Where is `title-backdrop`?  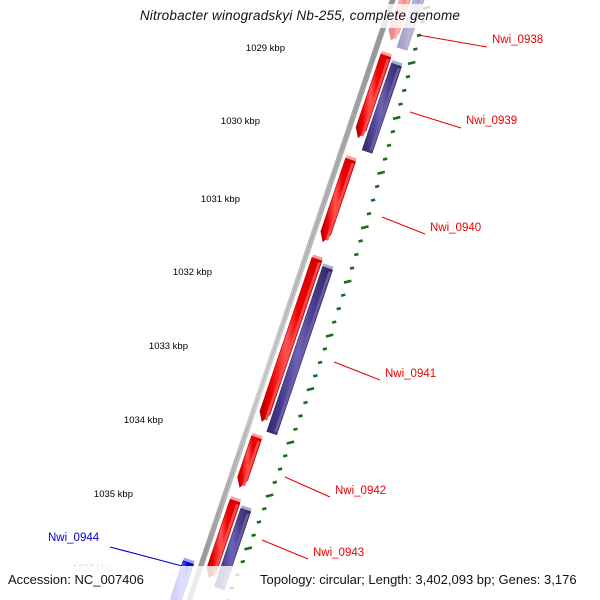 title-backdrop is located at coordinates (300, 16).